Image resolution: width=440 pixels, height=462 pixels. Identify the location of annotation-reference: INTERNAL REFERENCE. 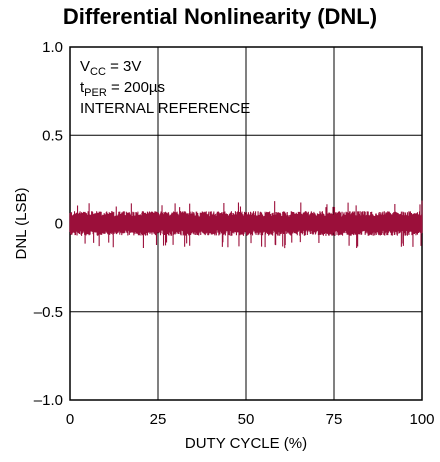
(165, 108).